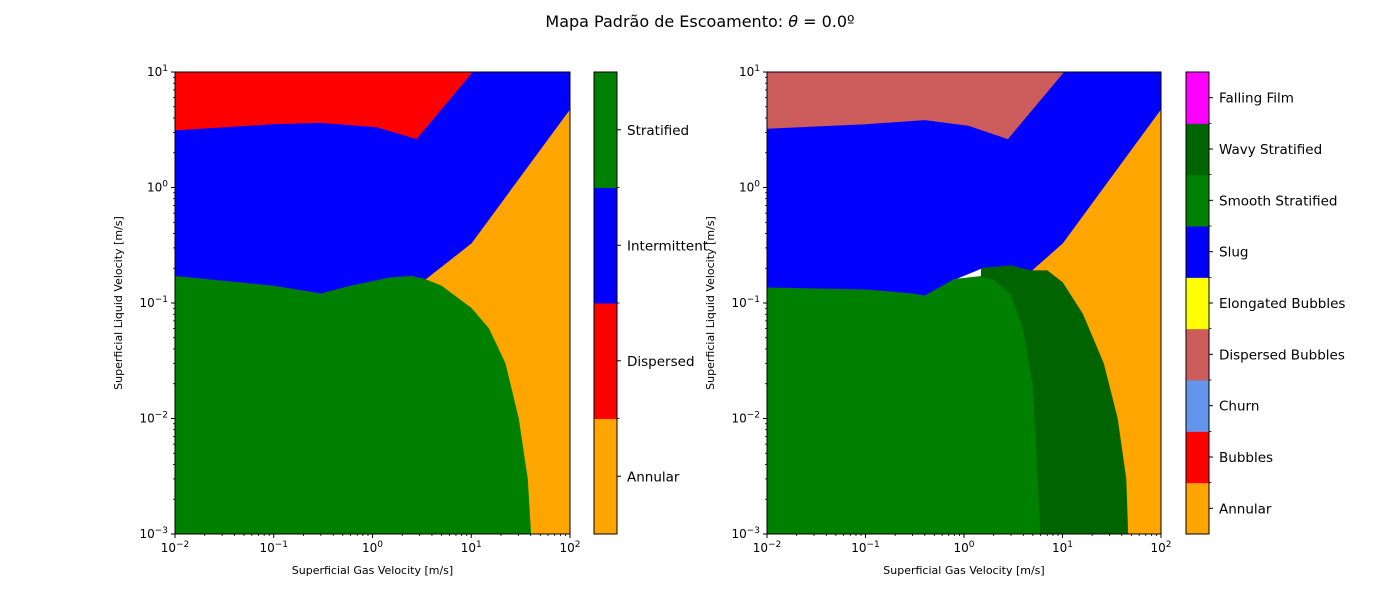  Describe the element at coordinates (904, 404) in the screenshot. I see `region-smooth-stratified` at that location.